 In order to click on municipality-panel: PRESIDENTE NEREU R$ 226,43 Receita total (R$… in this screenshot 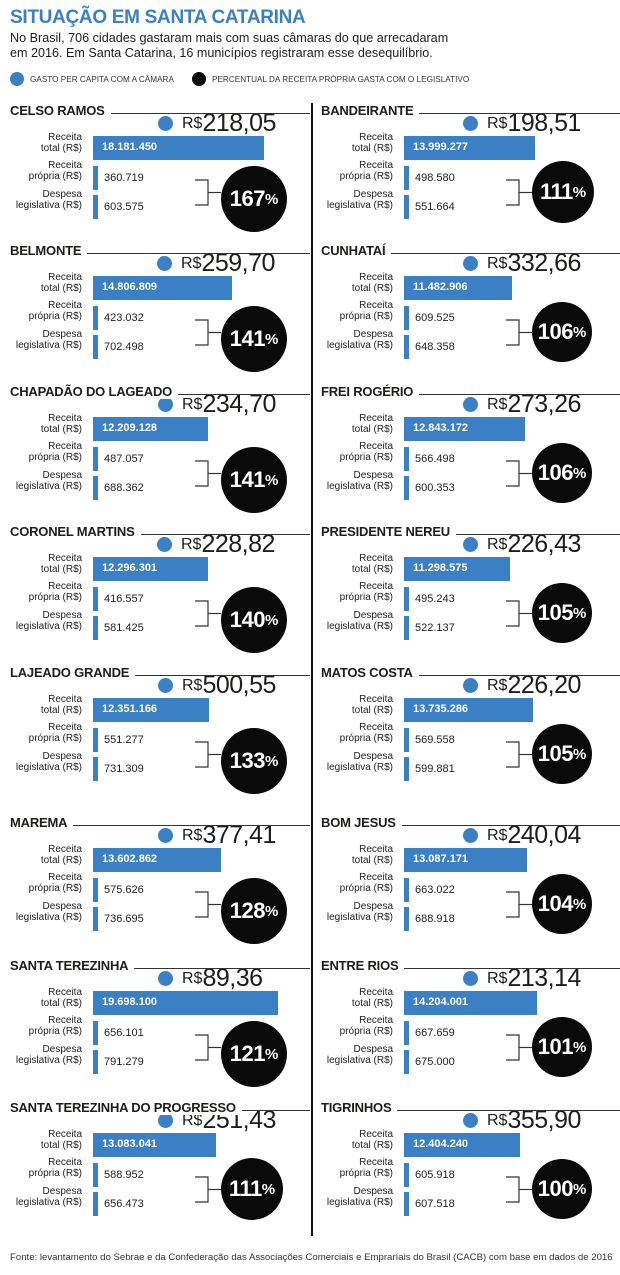, I will do `click(470, 594)`.